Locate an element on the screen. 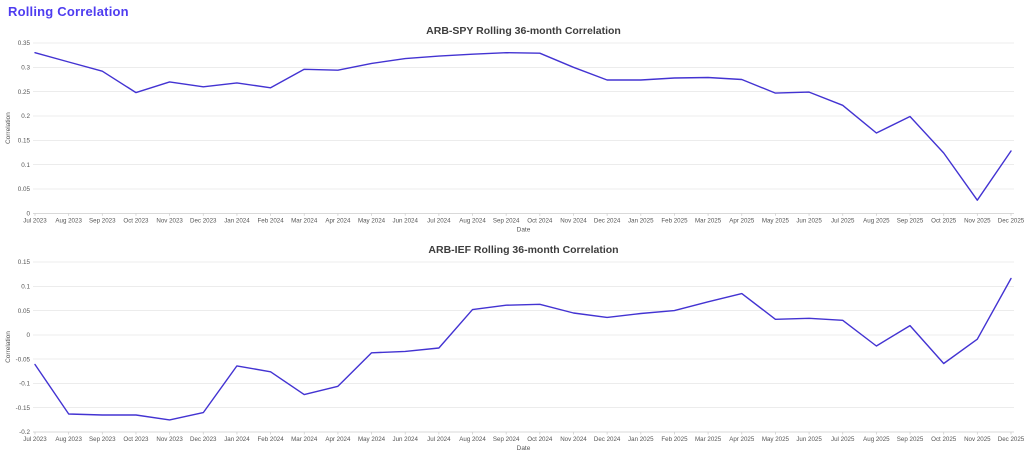 Image resolution: width=1024 pixels, height=459 pixels. y-tick-label: 0.3 is located at coordinates (25, 68).